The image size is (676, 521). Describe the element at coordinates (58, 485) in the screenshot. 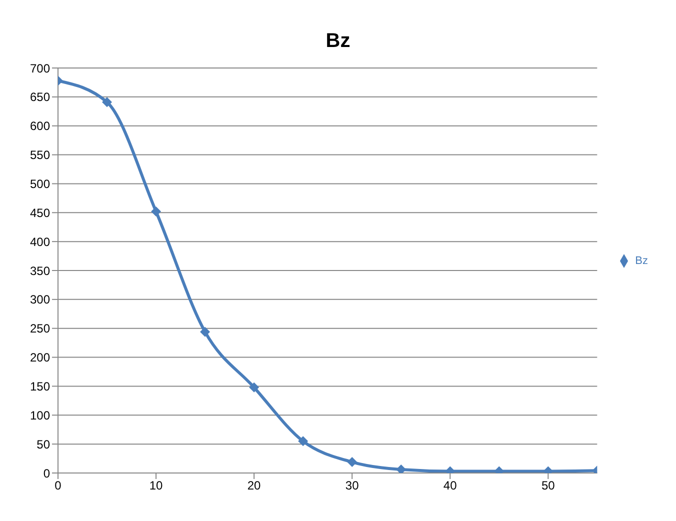

I see `x-tick-label: 0` at that location.